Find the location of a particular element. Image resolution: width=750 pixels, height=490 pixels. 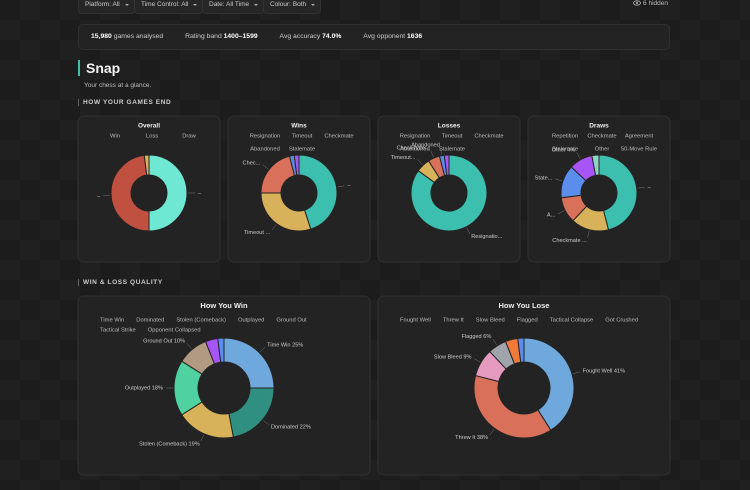

legend-item: Tactical Strike is located at coordinates (118, 331).